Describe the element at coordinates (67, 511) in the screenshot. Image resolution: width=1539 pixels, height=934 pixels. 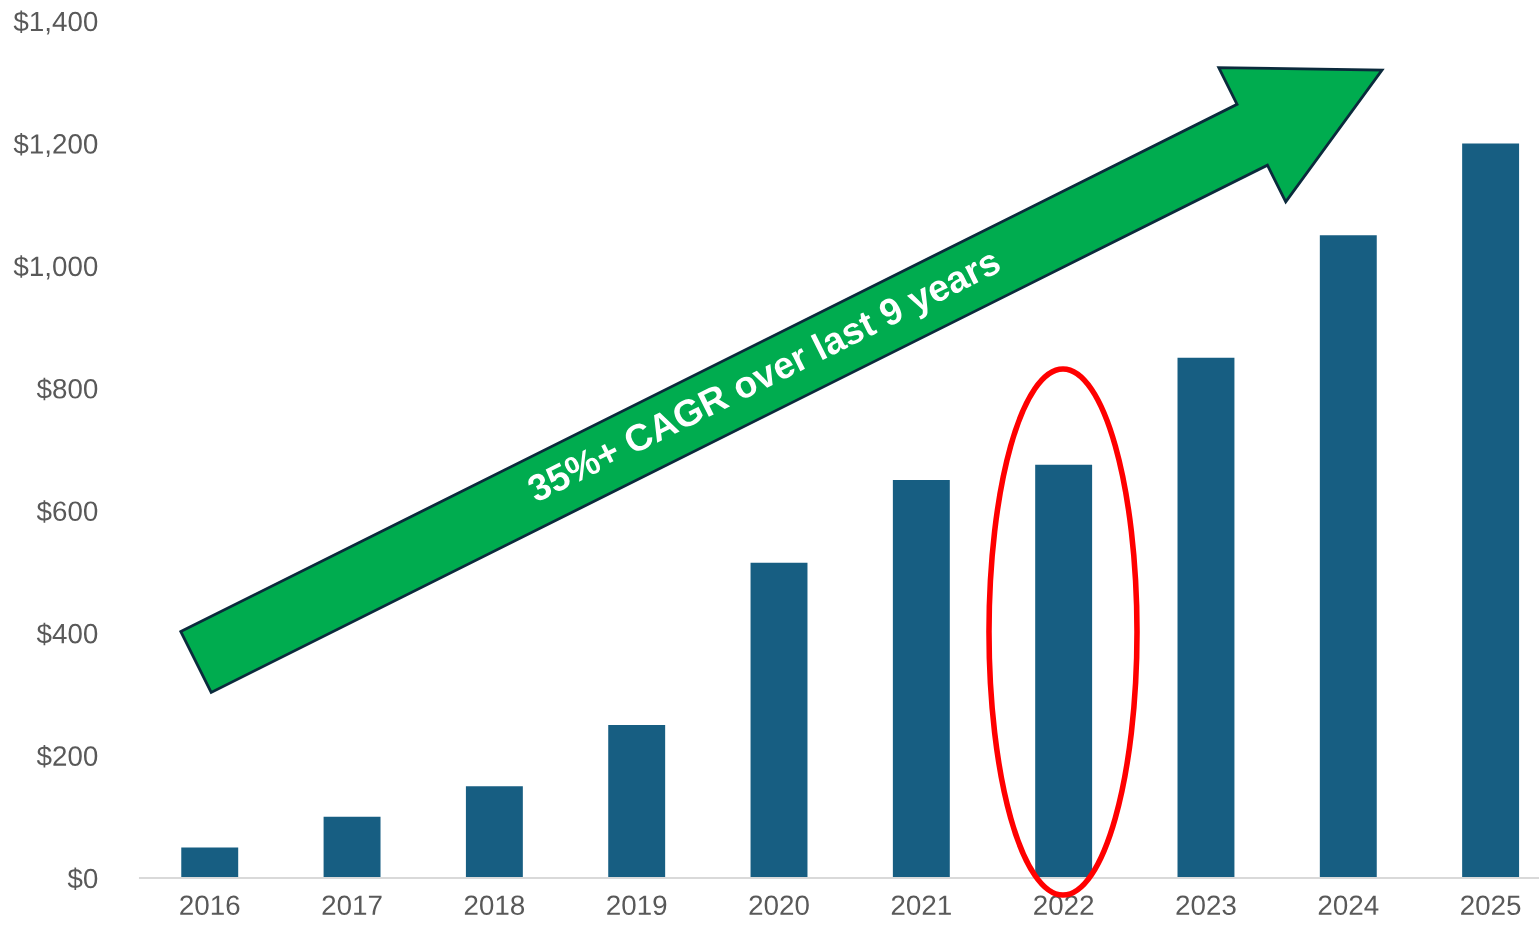
I see `y-tick-label: $600` at that location.